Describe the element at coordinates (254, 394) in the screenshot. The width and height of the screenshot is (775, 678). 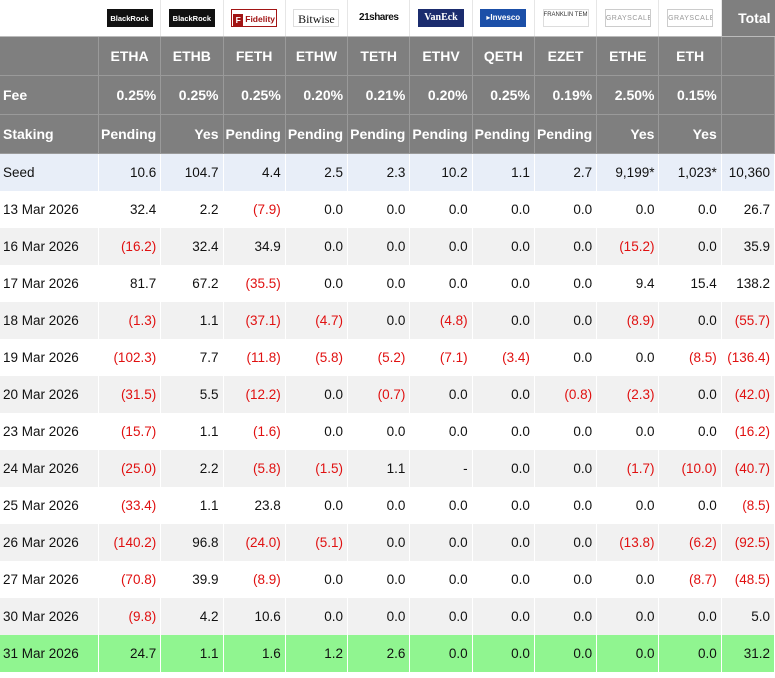
I see `flow-value-cell: (12.2)` at that location.